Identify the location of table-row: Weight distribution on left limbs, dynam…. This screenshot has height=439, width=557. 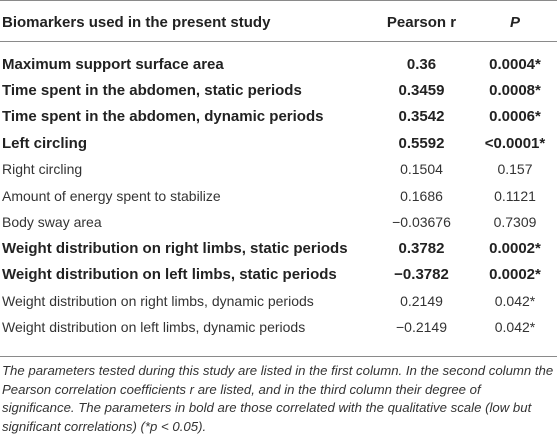
(278, 327).